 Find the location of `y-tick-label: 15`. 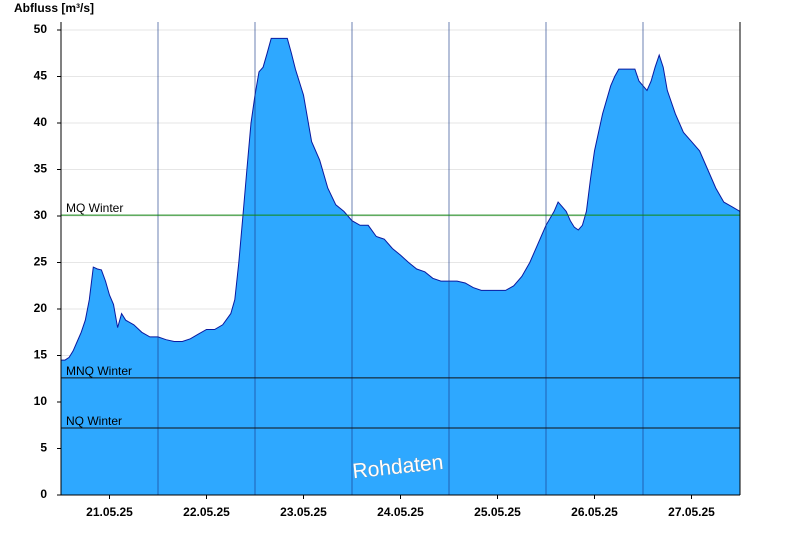

y-tick-label: 15 is located at coordinates (41, 355).